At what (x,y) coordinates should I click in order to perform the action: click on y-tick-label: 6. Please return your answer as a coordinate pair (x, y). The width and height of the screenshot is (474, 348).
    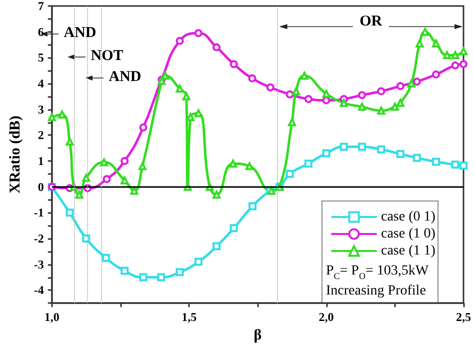
    Looking at the image, I should click on (41, 31).